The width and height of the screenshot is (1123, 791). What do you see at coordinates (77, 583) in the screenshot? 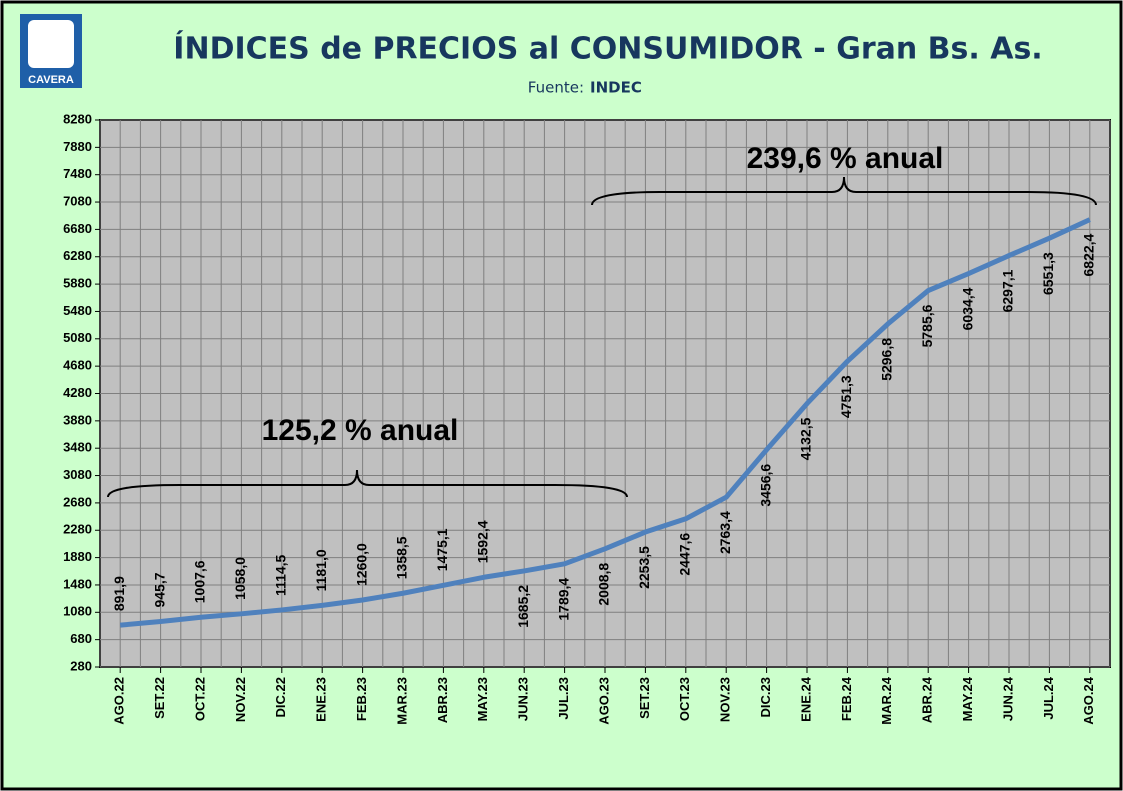
I see `y-tick-label: 1480` at bounding box center [77, 583].